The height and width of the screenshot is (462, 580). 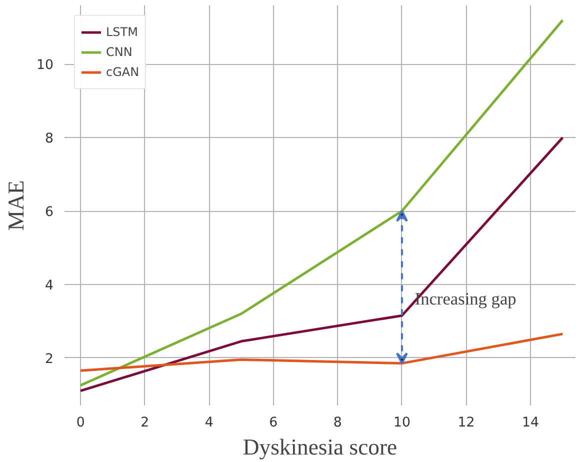 What do you see at coordinates (337, 423) in the screenshot?
I see `x-tick-label: 8` at bounding box center [337, 423].